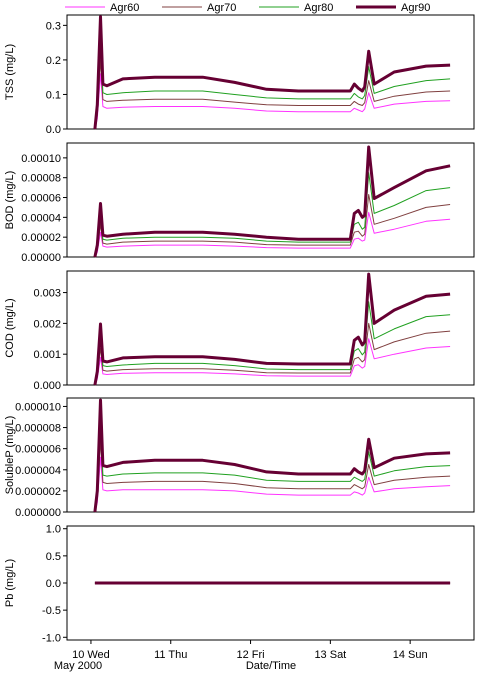  Describe the element at coordinates (47, 324) in the screenshot. I see `y-tick-label: 0.002` at that location.